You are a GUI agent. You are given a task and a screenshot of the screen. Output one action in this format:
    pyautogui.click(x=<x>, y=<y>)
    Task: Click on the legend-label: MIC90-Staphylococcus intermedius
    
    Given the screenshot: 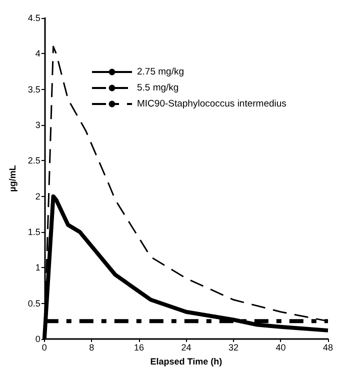 What is the action you would take?
    pyautogui.click(x=212, y=104)
    